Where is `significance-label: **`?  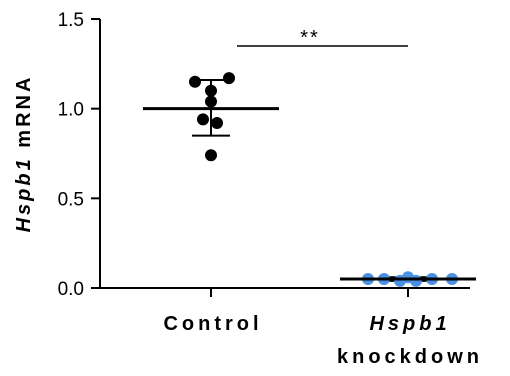
significance-label: ** is located at coordinates (310, 38).